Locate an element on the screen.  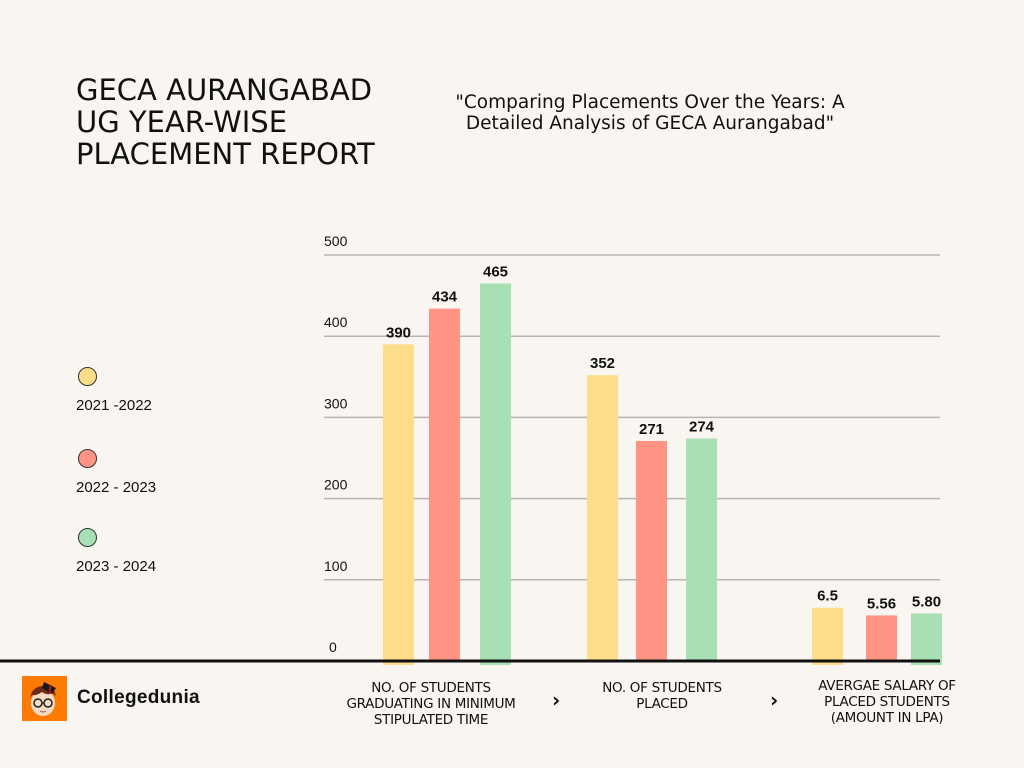
x-category-line: GRADUATING IN MINIMUM is located at coordinates (431, 704).